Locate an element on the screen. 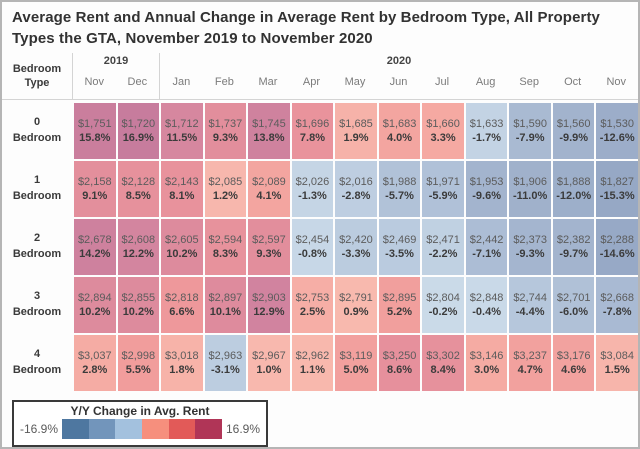 Image resolution: width=640 pixels, height=449 pixels. rent-value: $1,660 is located at coordinates (443, 123).